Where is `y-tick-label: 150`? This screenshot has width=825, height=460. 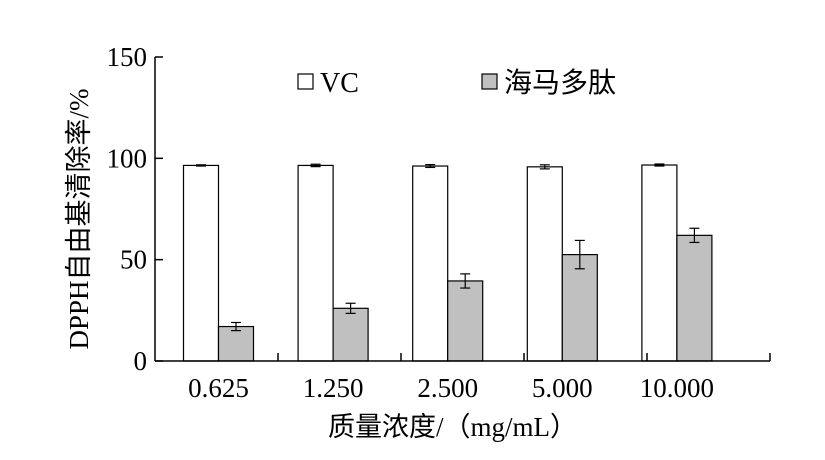 y-tick-label: 150 is located at coordinates (127, 57).